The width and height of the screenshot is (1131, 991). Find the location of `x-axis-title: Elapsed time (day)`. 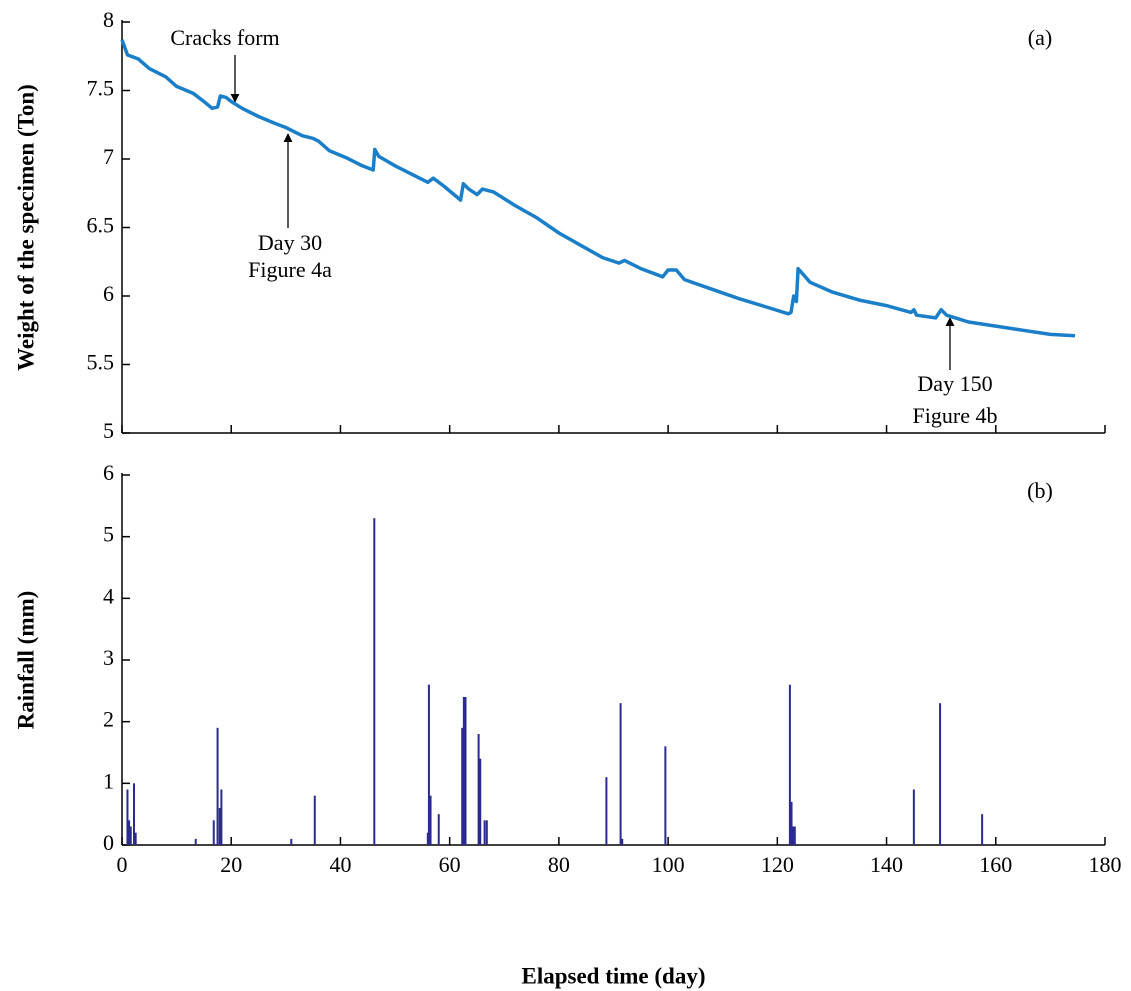

x-axis-title: Elapsed time (day) is located at coordinates (614, 975).